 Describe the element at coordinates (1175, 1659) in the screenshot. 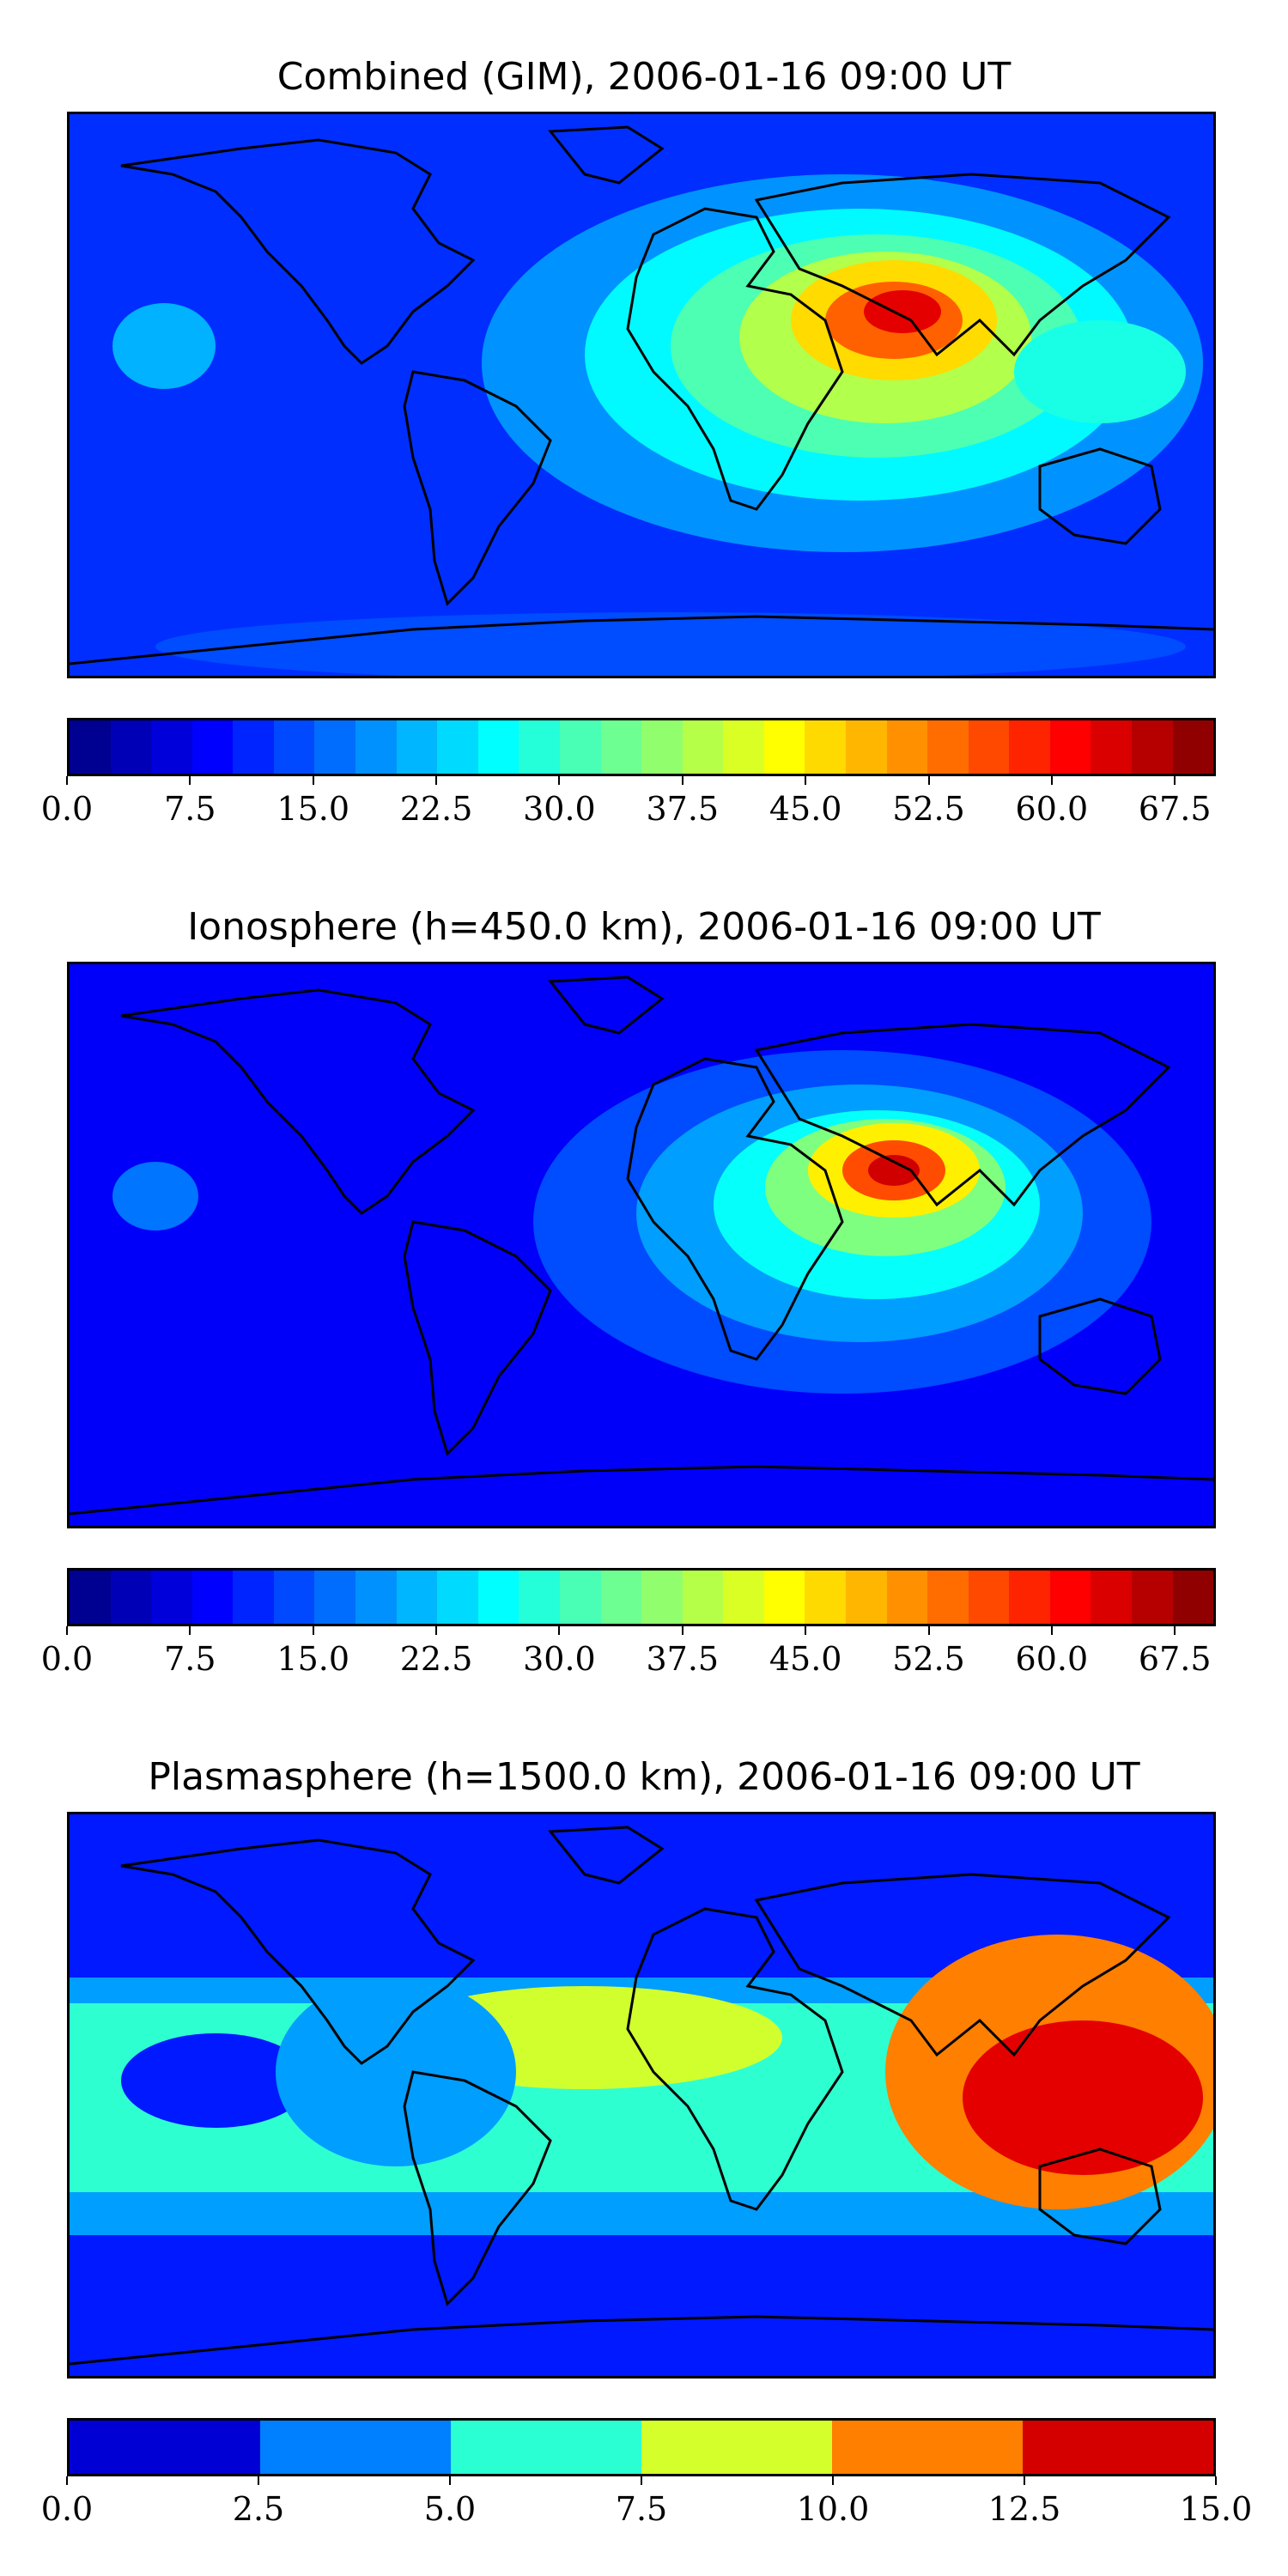

I see `colorbar-tick-label: 67.5` at that location.